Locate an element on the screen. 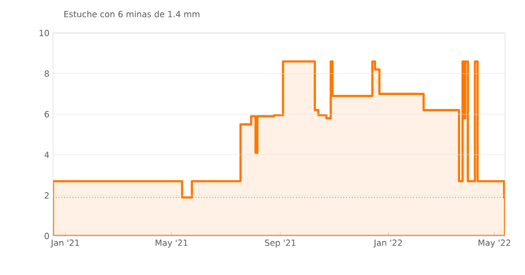 This screenshot has width=525, height=275. x-tick-label: May '21 is located at coordinates (172, 244).